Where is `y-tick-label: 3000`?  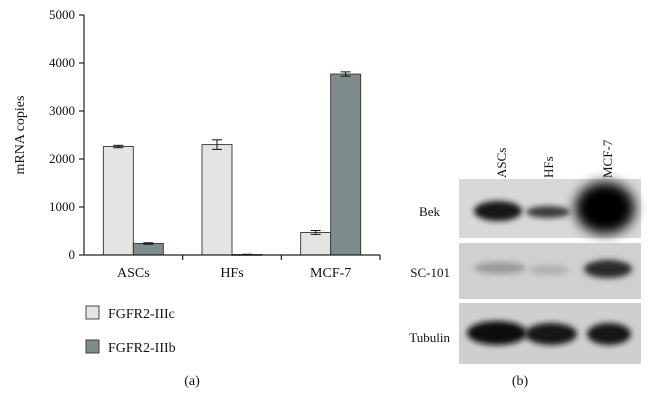
y-tick-label: 3000 is located at coordinates (62, 110).